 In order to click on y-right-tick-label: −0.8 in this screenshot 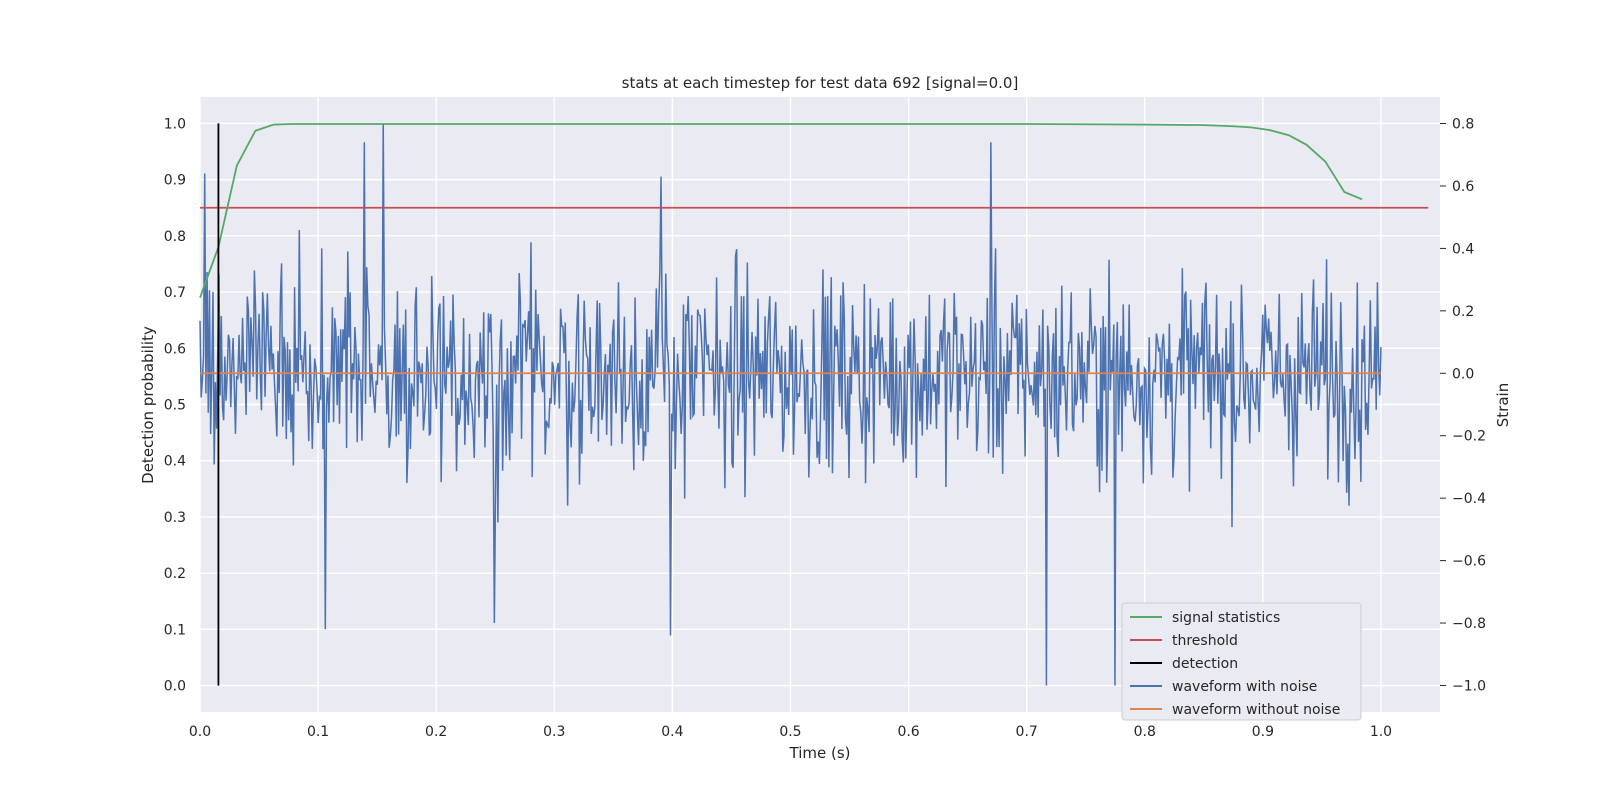, I will do `click(1469, 624)`.